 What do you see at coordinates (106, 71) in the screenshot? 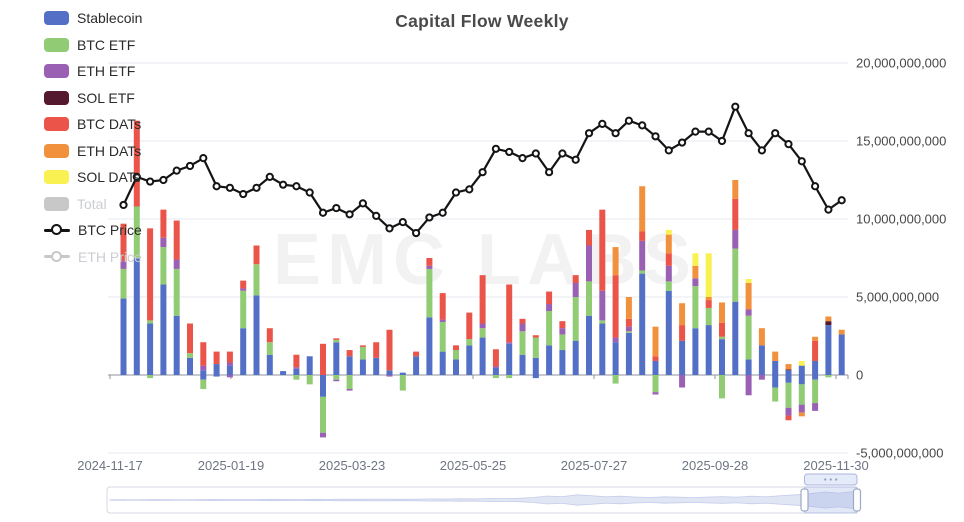
I see `legend-label: ETH ETF` at bounding box center [106, 71].